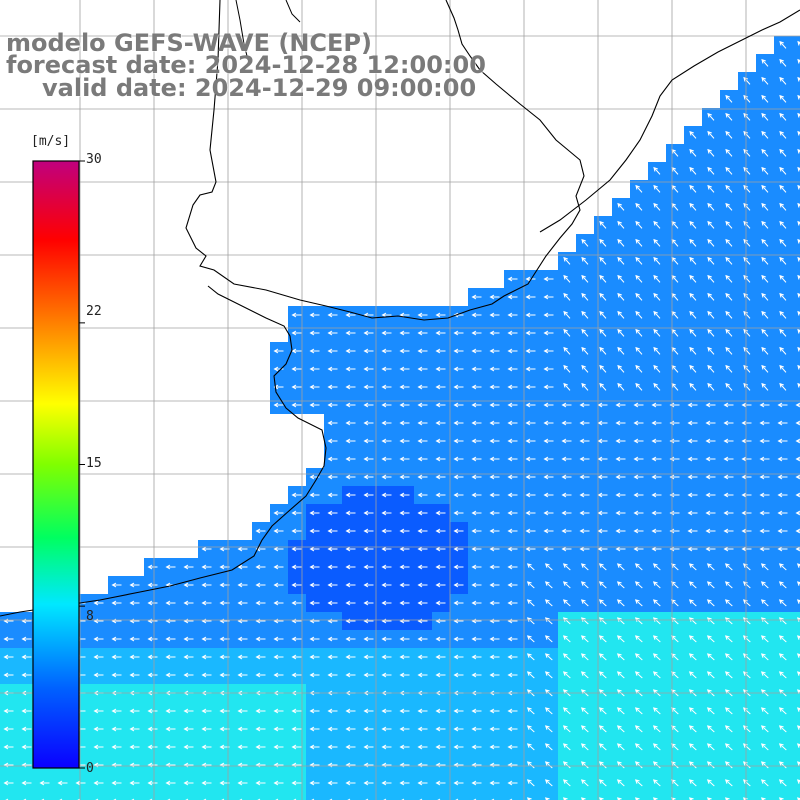 This screenshot has width=800, height=800. What do you see at coordinates (90, 616) in the screenshot?
I see `colorbar-tick-label: 8` at bounding box center [90, 616].